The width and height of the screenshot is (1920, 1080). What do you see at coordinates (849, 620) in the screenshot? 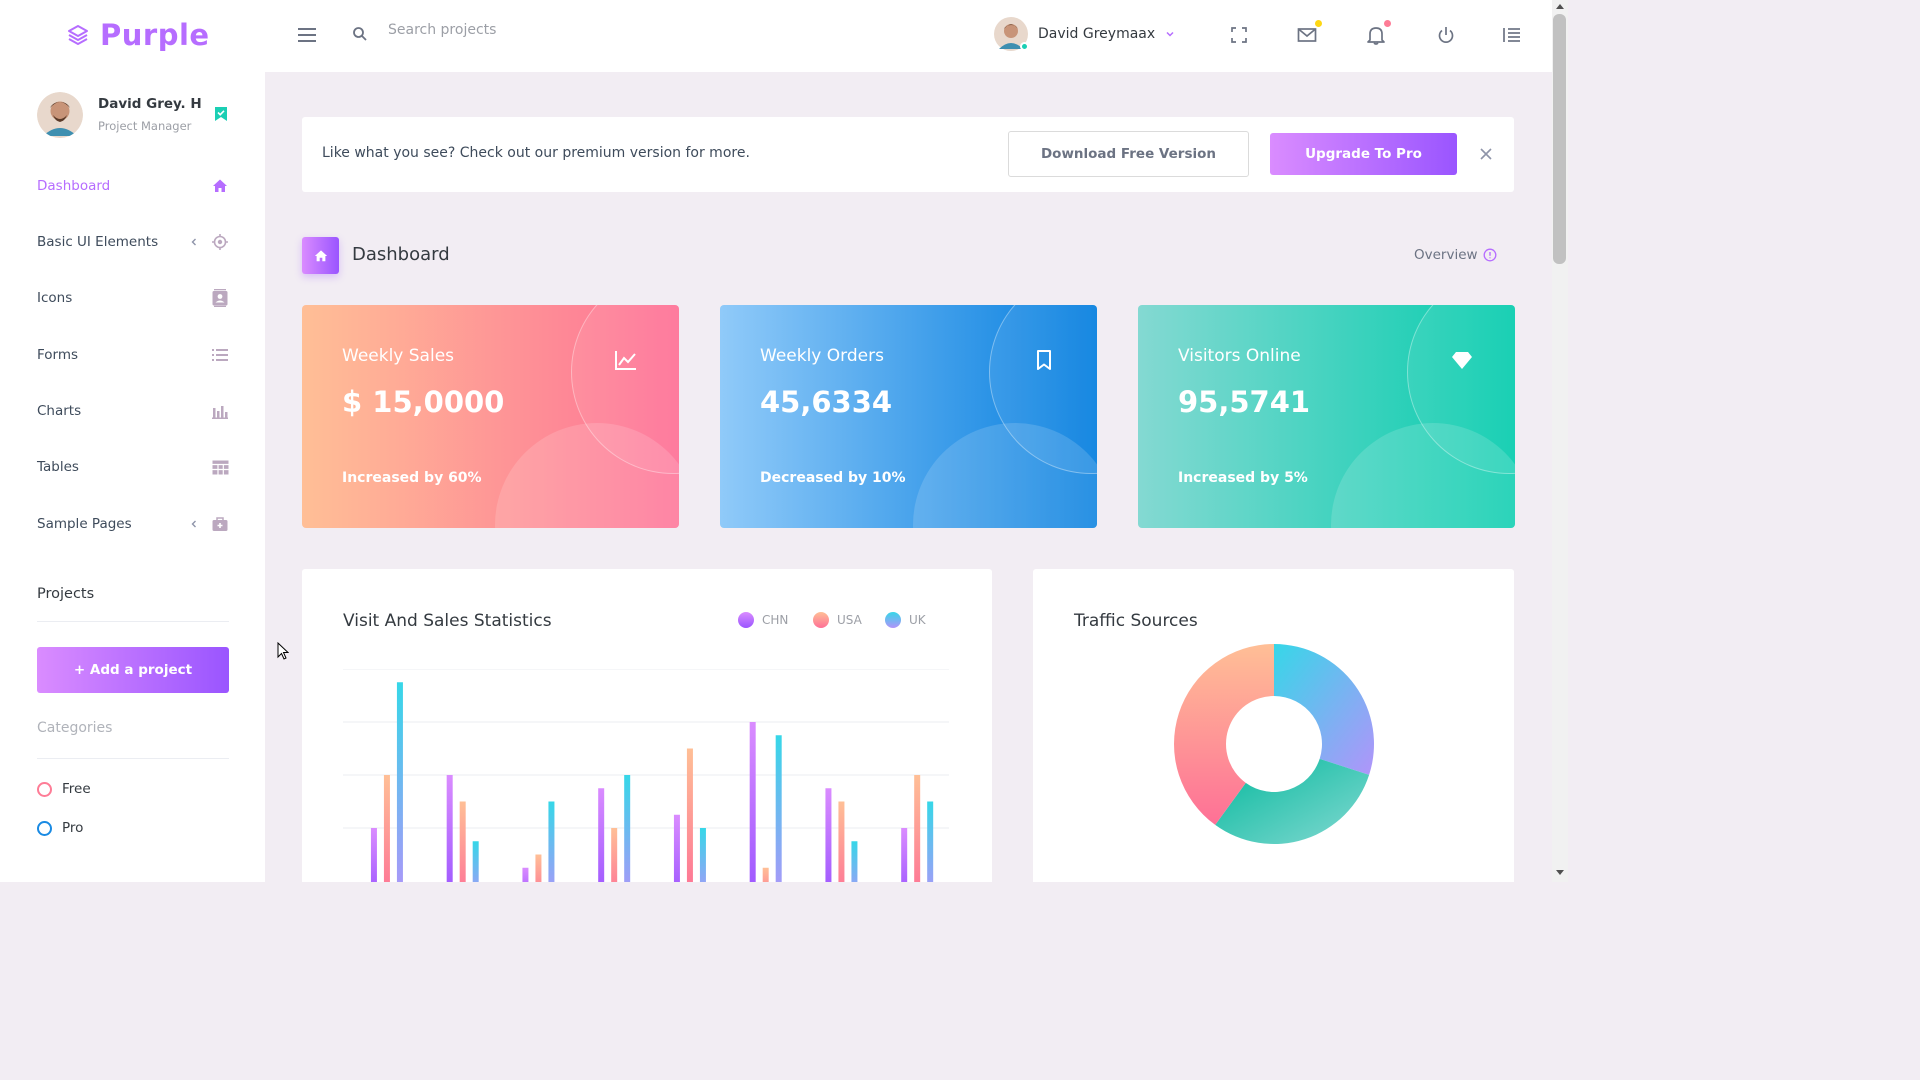
I see `legend-label: USA` at bounding box center [849, 620].